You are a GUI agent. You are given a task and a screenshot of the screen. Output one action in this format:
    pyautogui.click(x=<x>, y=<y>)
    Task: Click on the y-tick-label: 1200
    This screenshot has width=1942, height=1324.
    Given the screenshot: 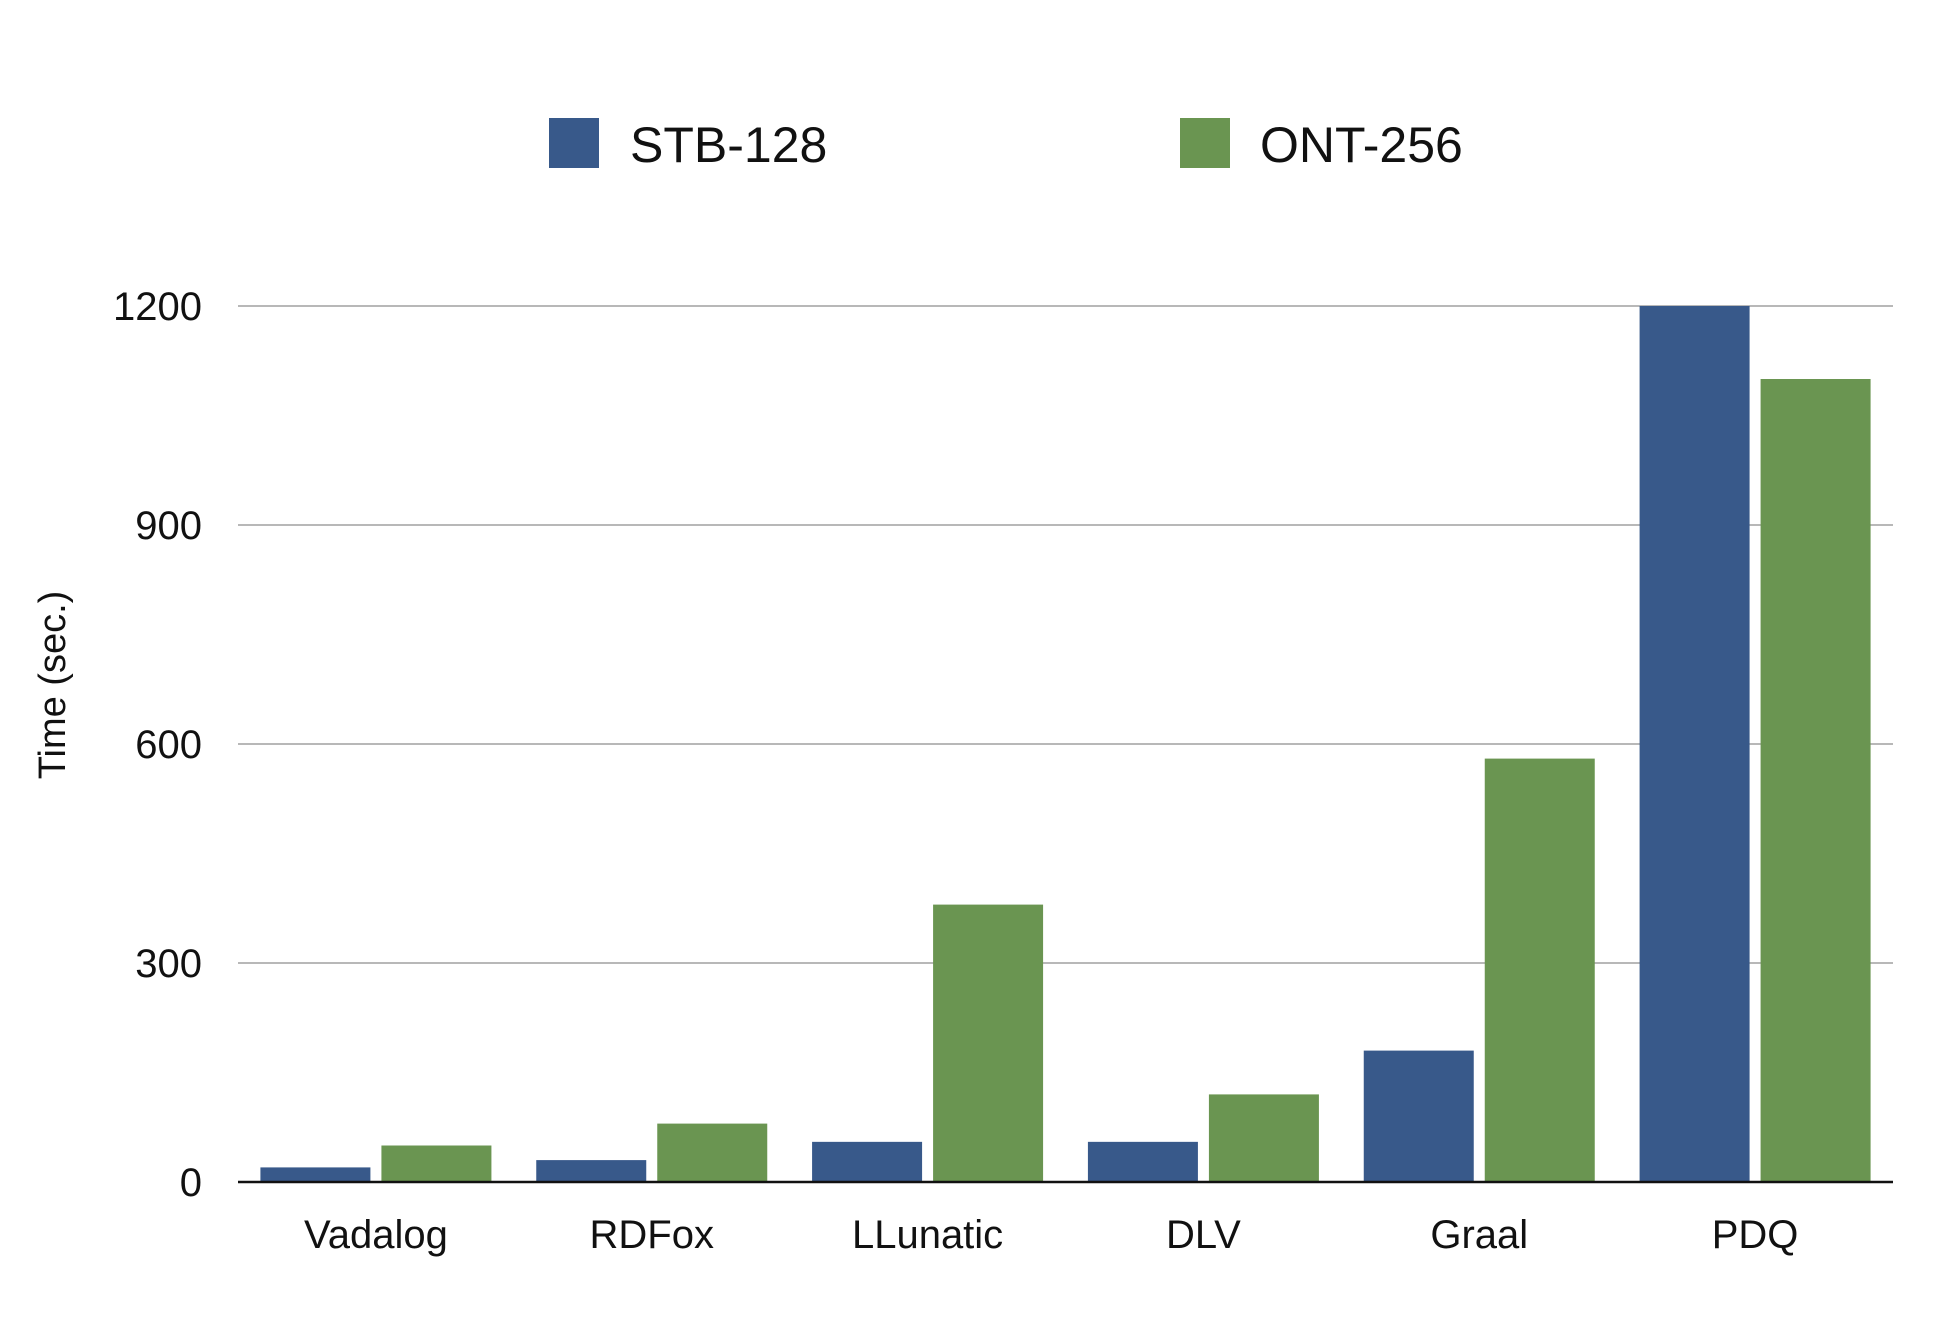 What is the action you would take?
    pyautogui.click(x=157, y=307)
    